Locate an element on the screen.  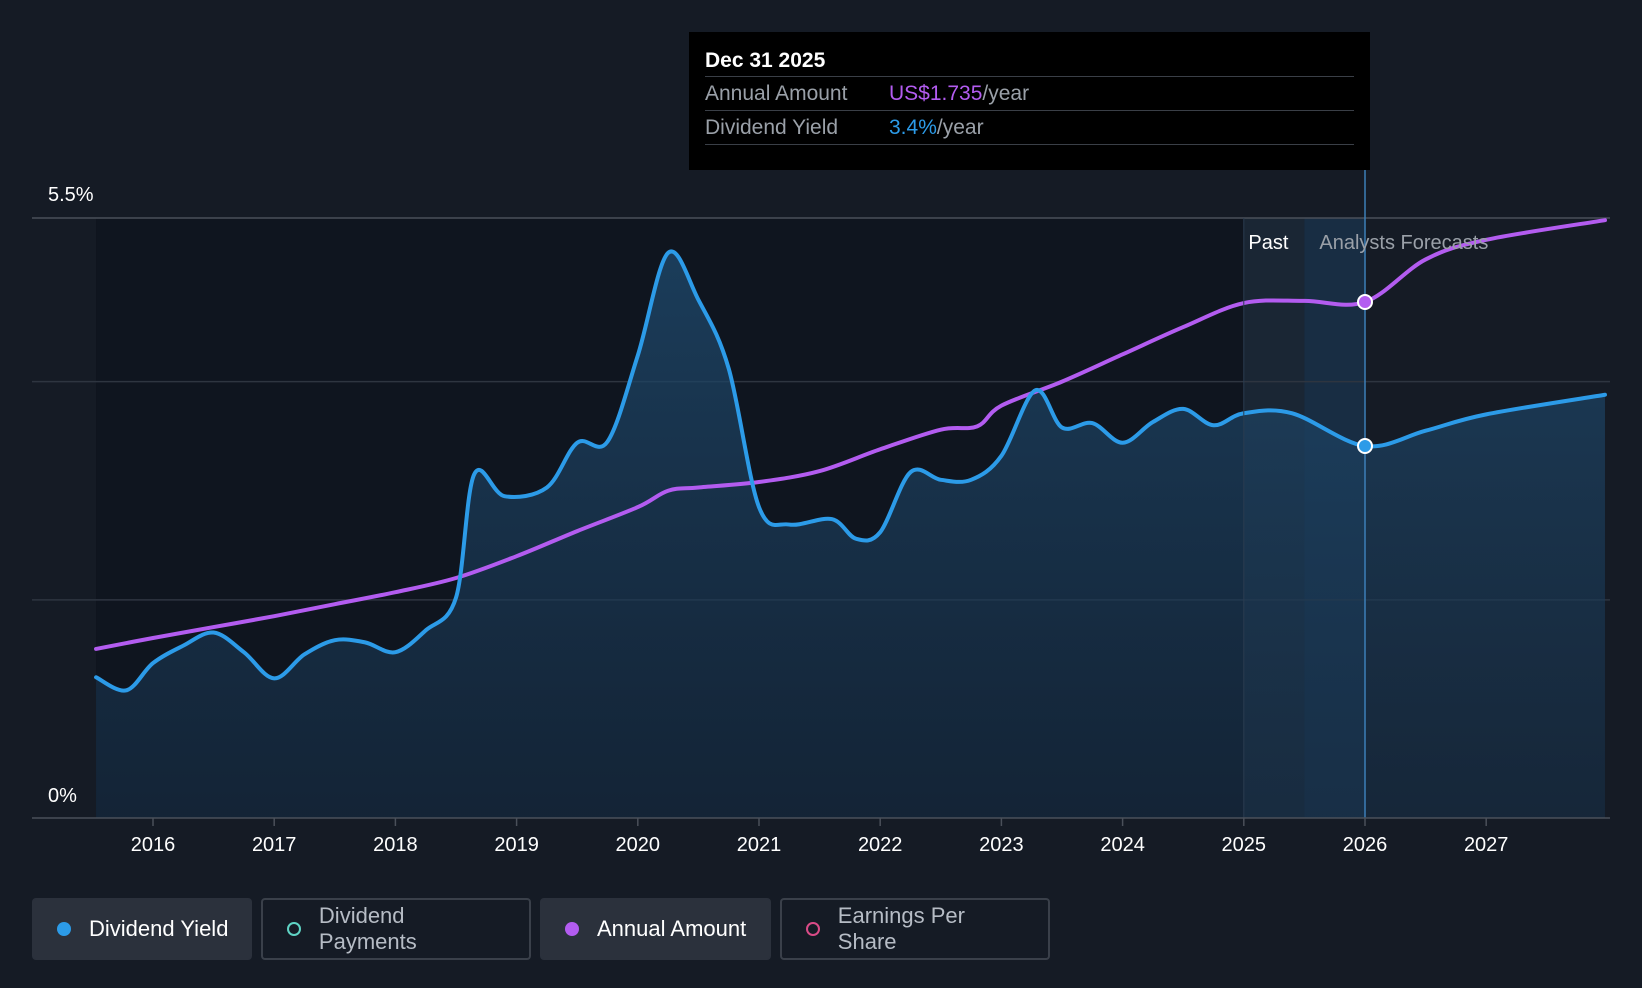
annual-amount-dot-icon is located at coordinates (572, 929).